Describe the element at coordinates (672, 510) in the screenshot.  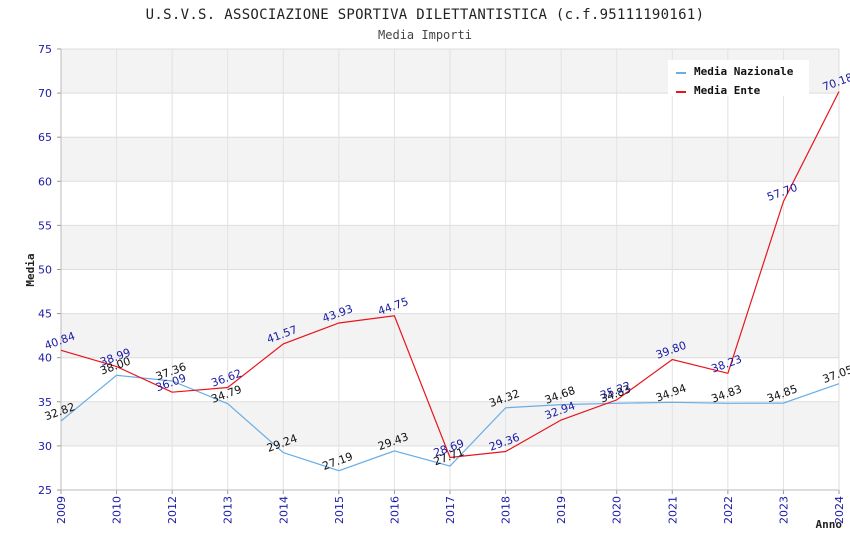
I see `x-tick-label: 2021` at that location.